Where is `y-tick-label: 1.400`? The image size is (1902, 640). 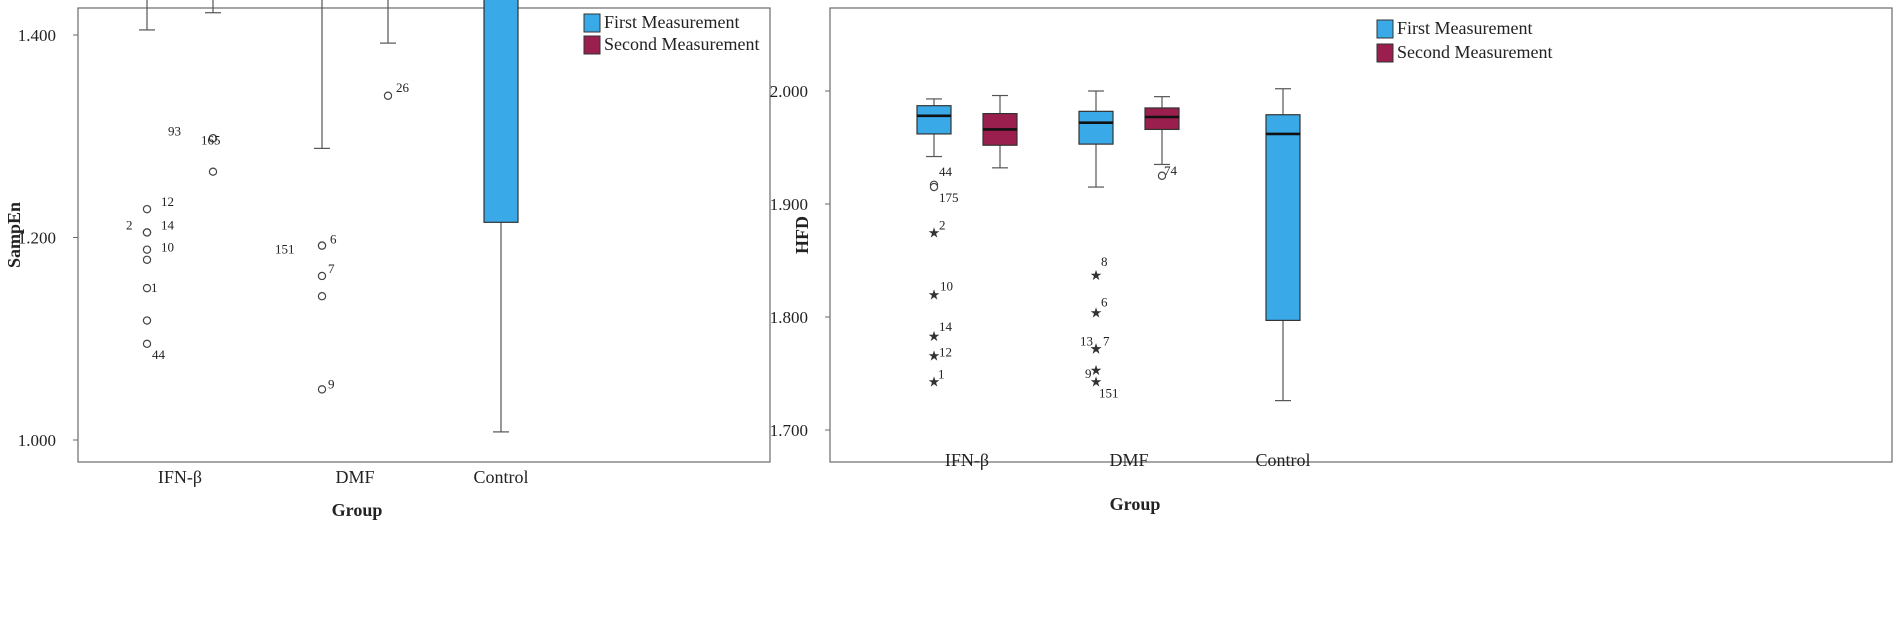 y-tick-label: 1.400 is located at coordinates (37, 35).